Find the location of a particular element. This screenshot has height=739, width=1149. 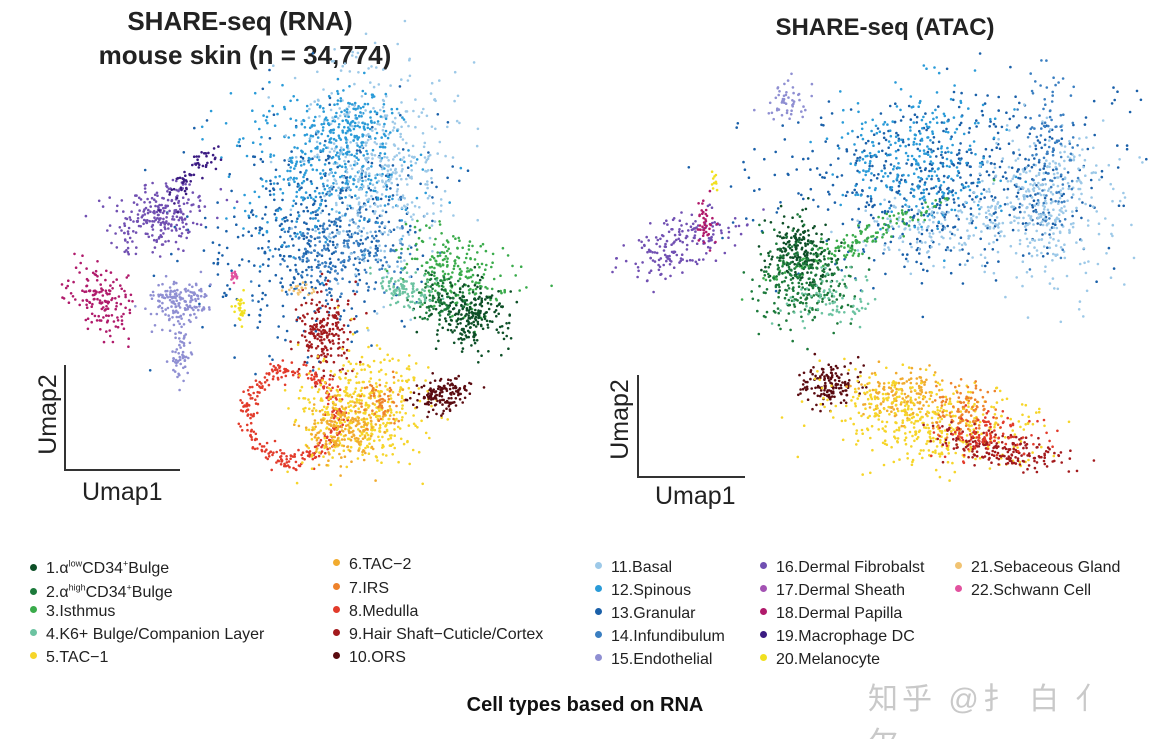

atac-title: SHARE-seq (ATAC) is located at coordinates (885, 27).